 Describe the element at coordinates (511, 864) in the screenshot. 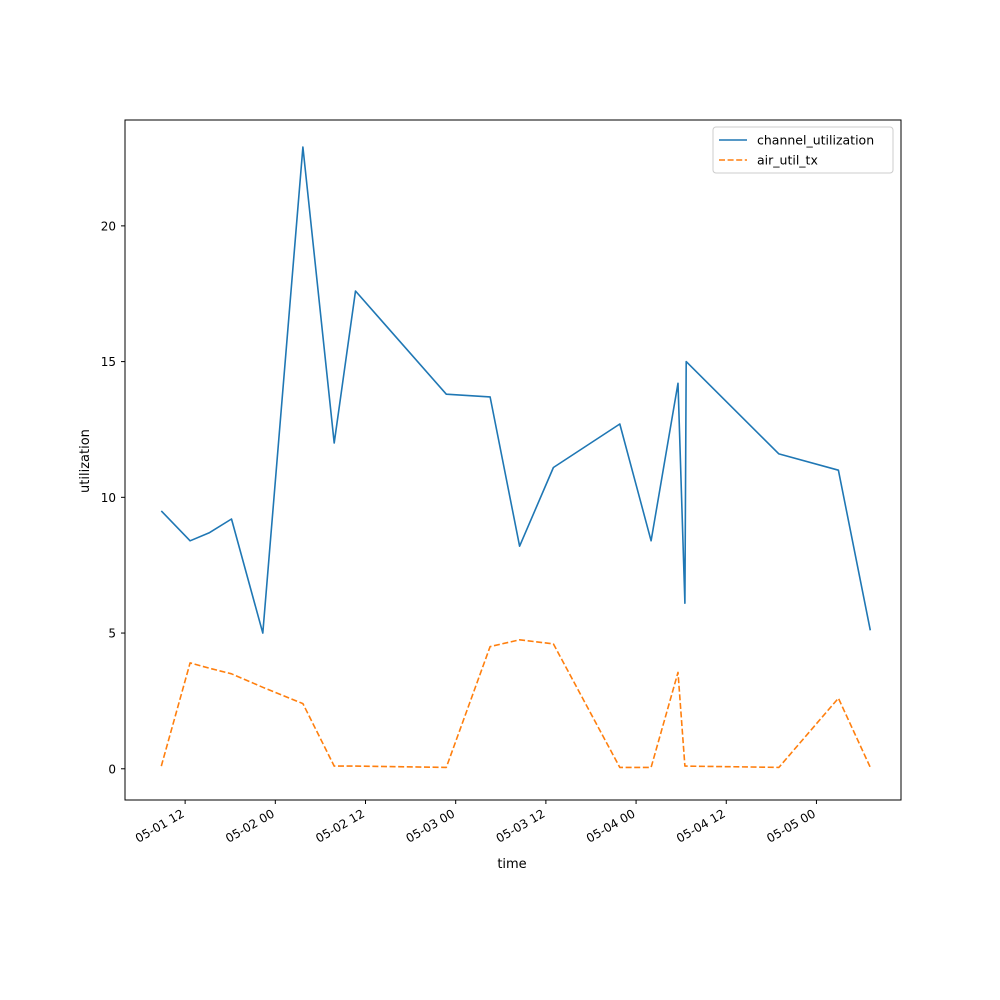

I see `x-axis-label: time` at that location.